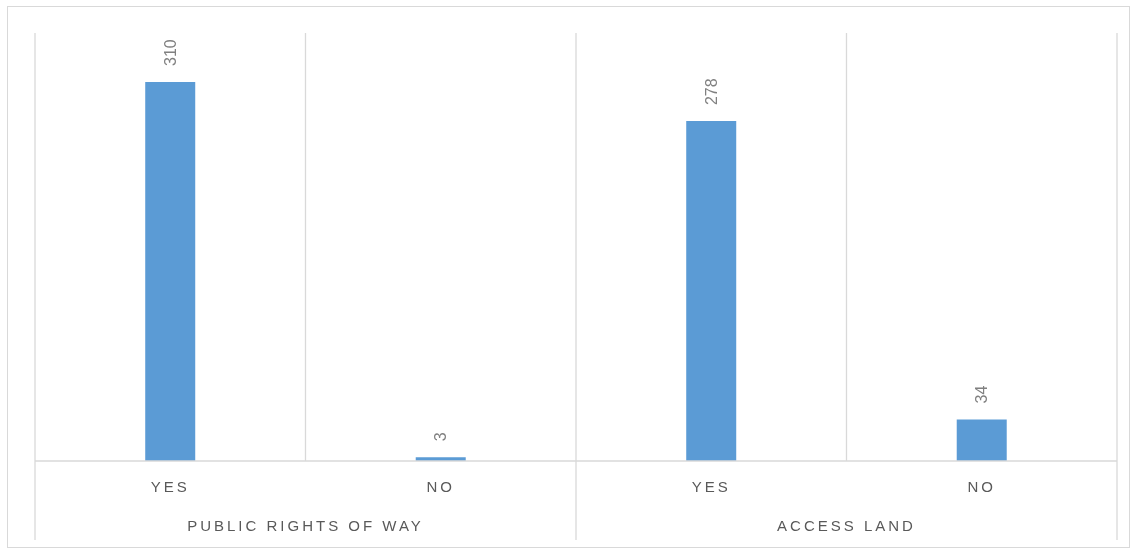 This screenshot has width=1137, height=550. What do you see at coordinates (846, 525) in the screenshot?
I see `text: ACCESS LAND` at bounding box center [846, 525].